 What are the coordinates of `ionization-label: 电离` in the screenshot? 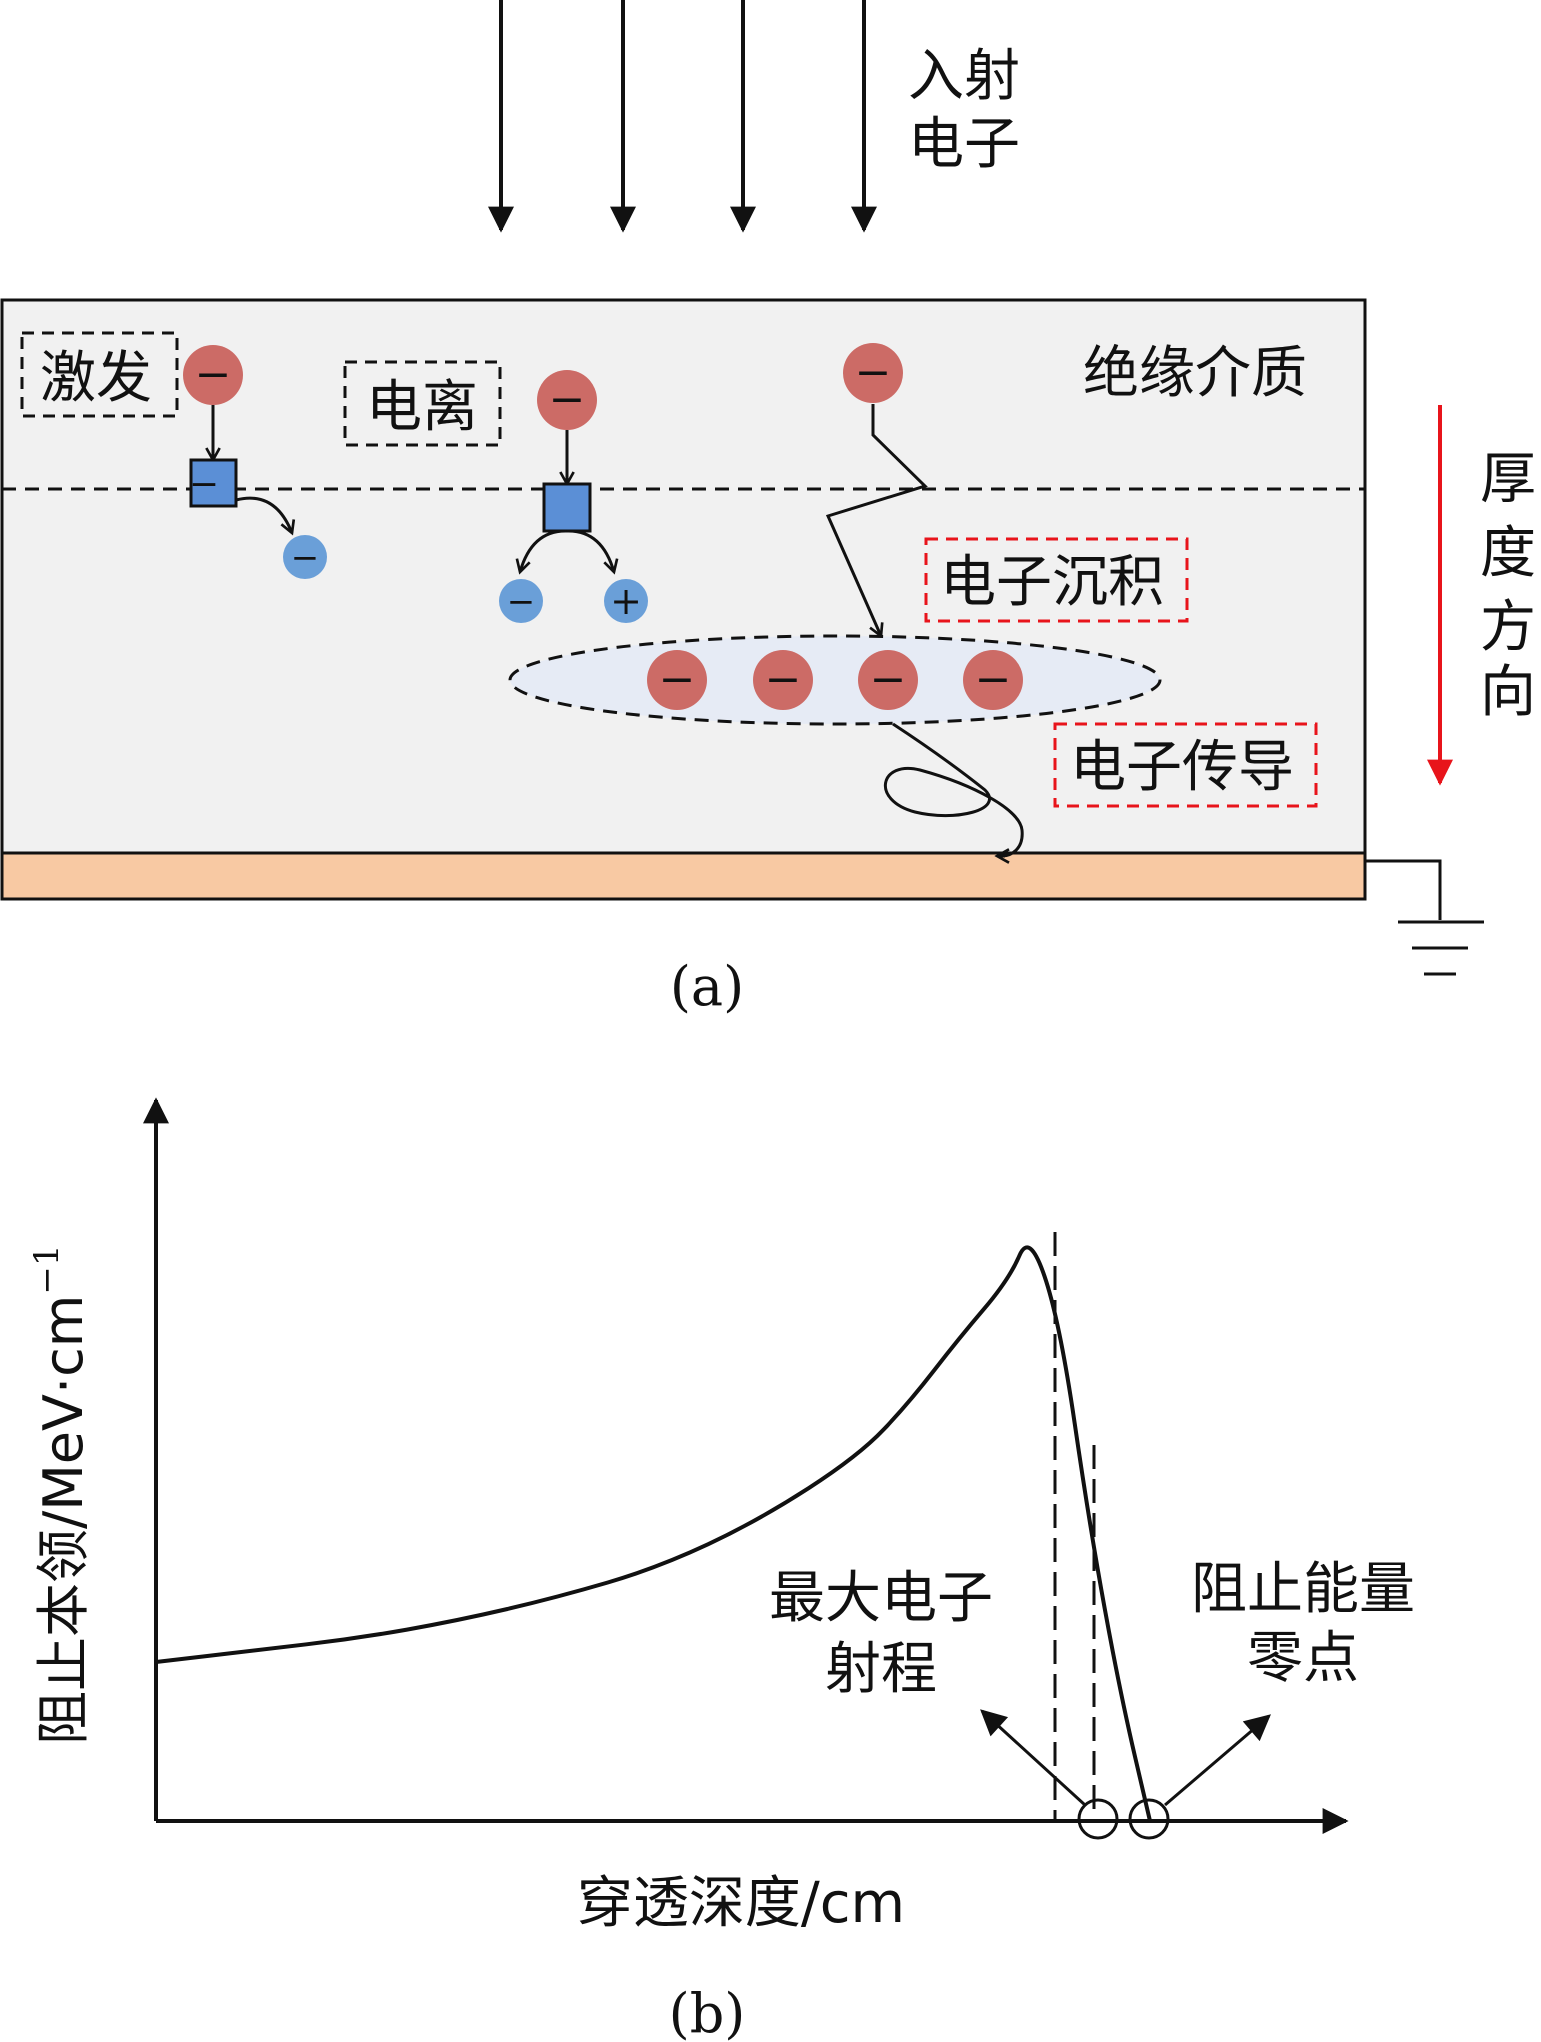 It's located at (422, 407).